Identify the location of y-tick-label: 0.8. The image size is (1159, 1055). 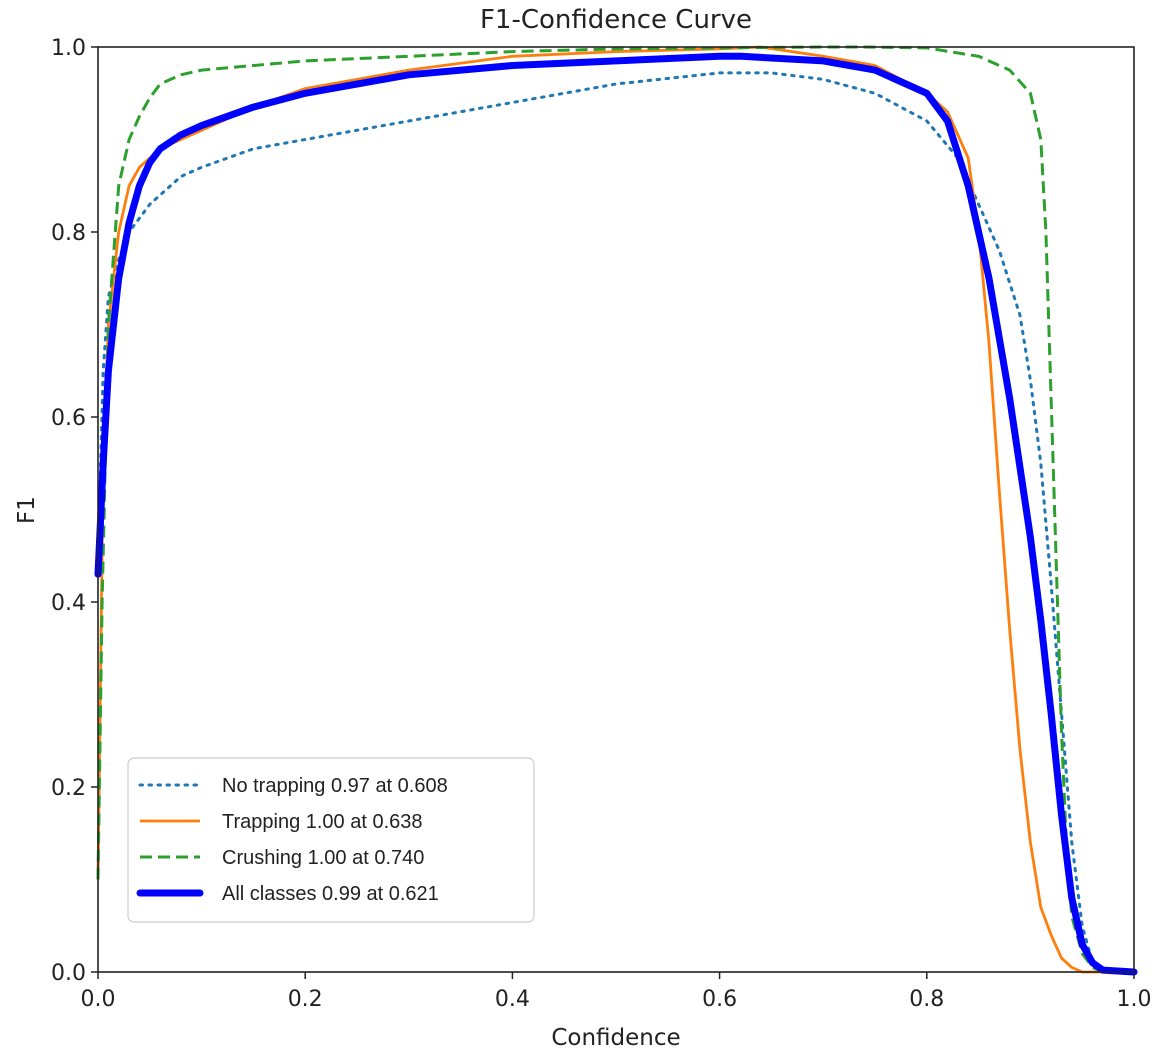
(68, 233).